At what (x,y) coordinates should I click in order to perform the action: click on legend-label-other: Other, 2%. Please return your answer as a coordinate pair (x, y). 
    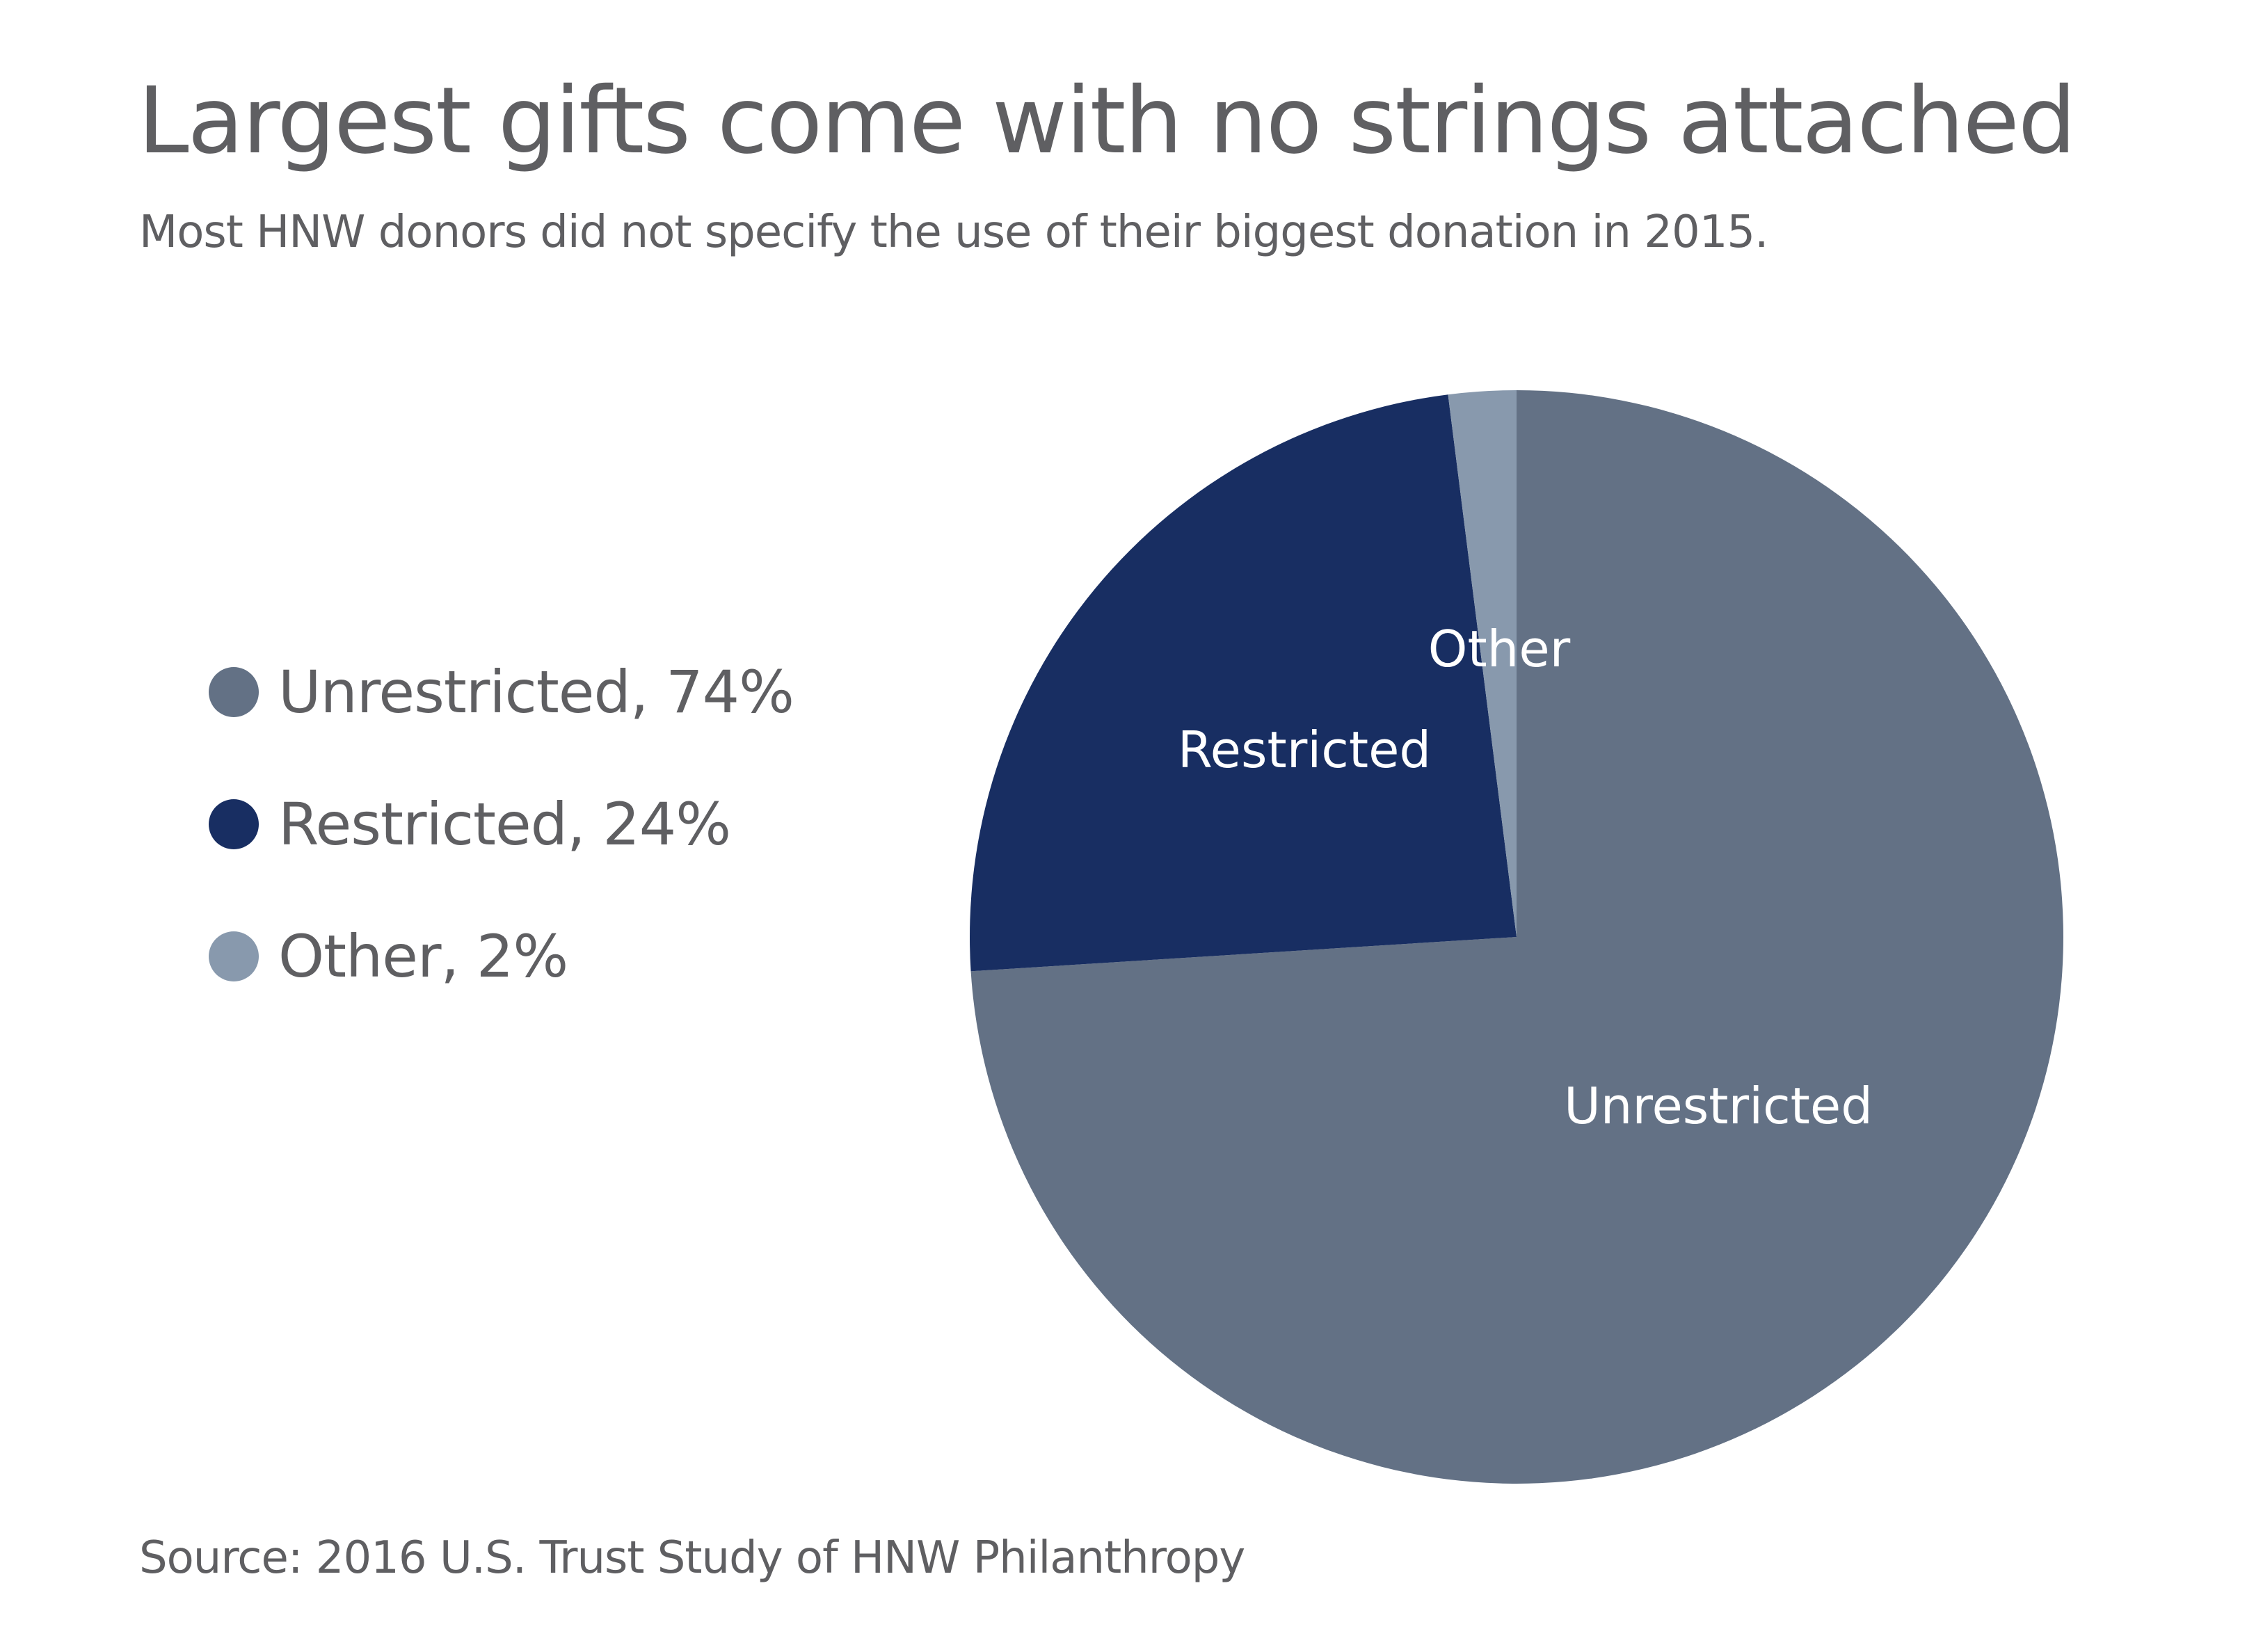
    Looking at the image, I should click on (423, 957).